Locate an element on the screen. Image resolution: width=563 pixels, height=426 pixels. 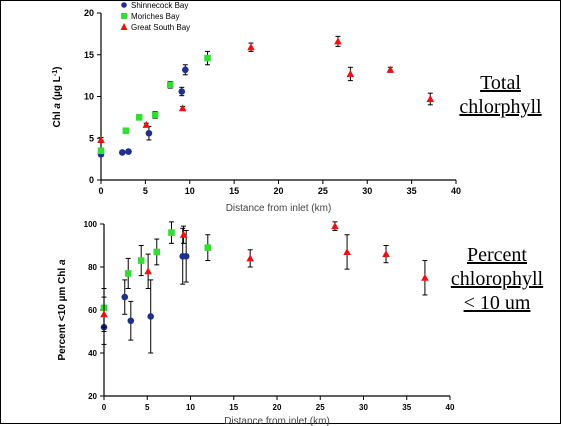
y-tick-label: 60 is located at coordinates (92, 310).